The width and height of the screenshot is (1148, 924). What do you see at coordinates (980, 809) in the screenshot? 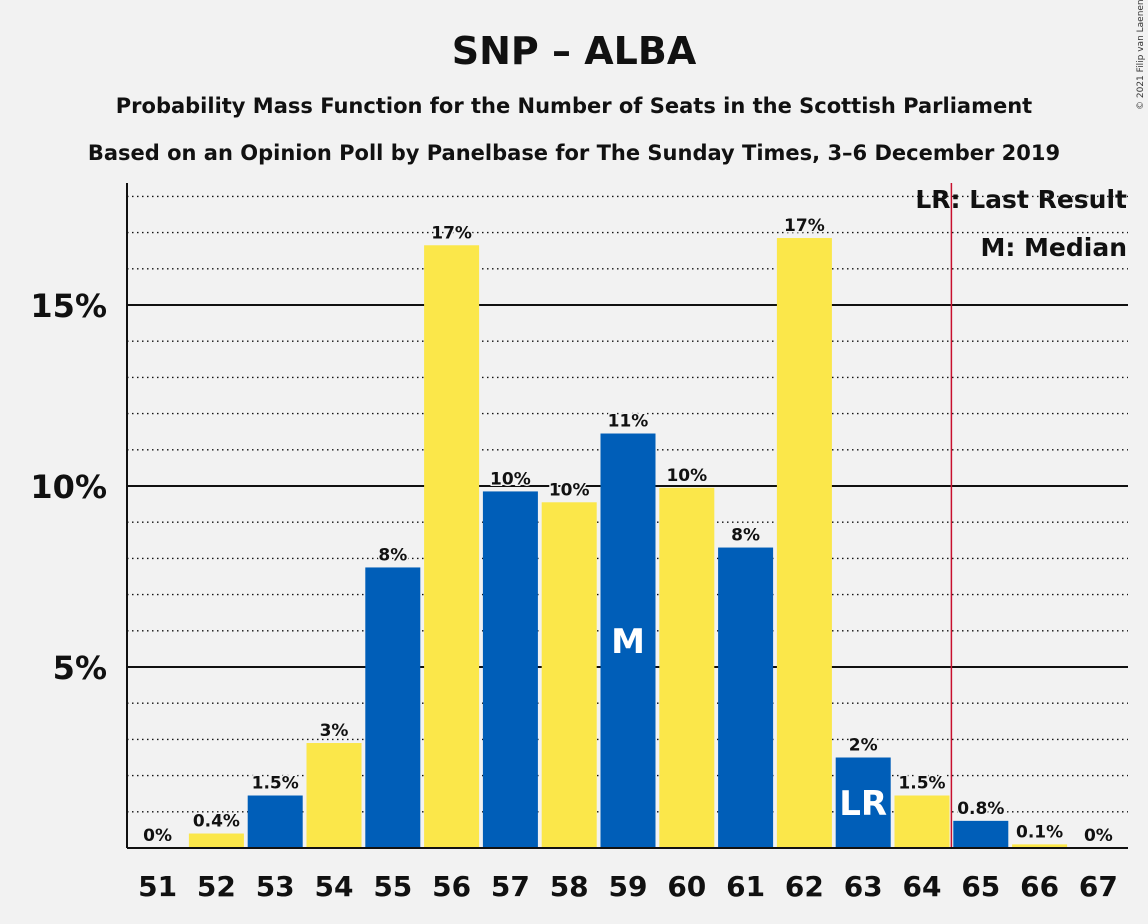
I see `data-label-65: 0.8%` at bounding box center [980, 809].